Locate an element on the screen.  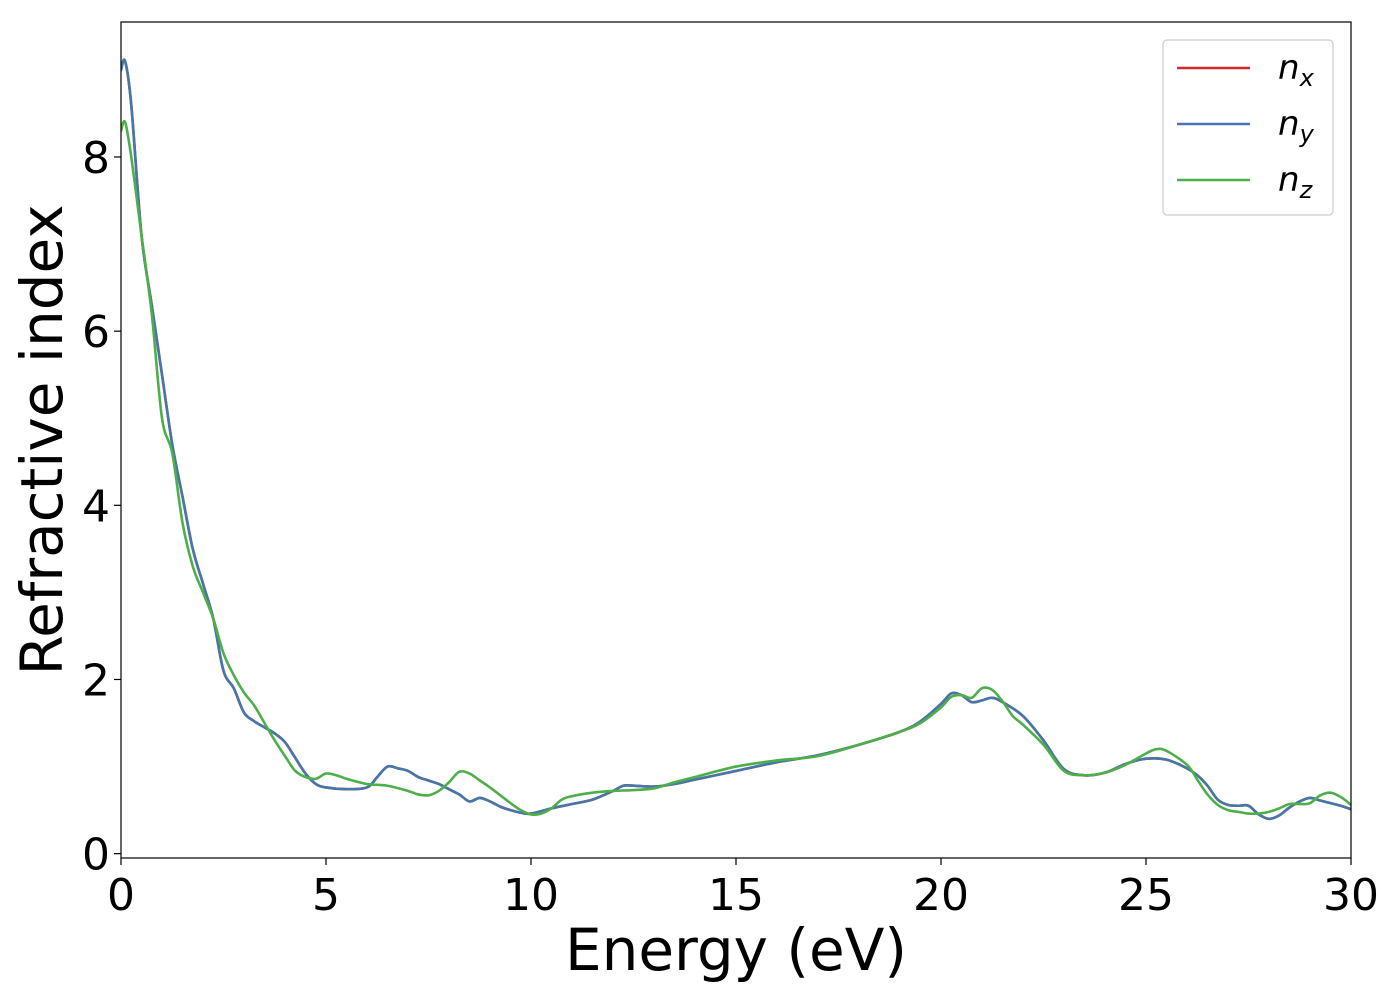
legend-frame is located at coordinates (1248, 127).